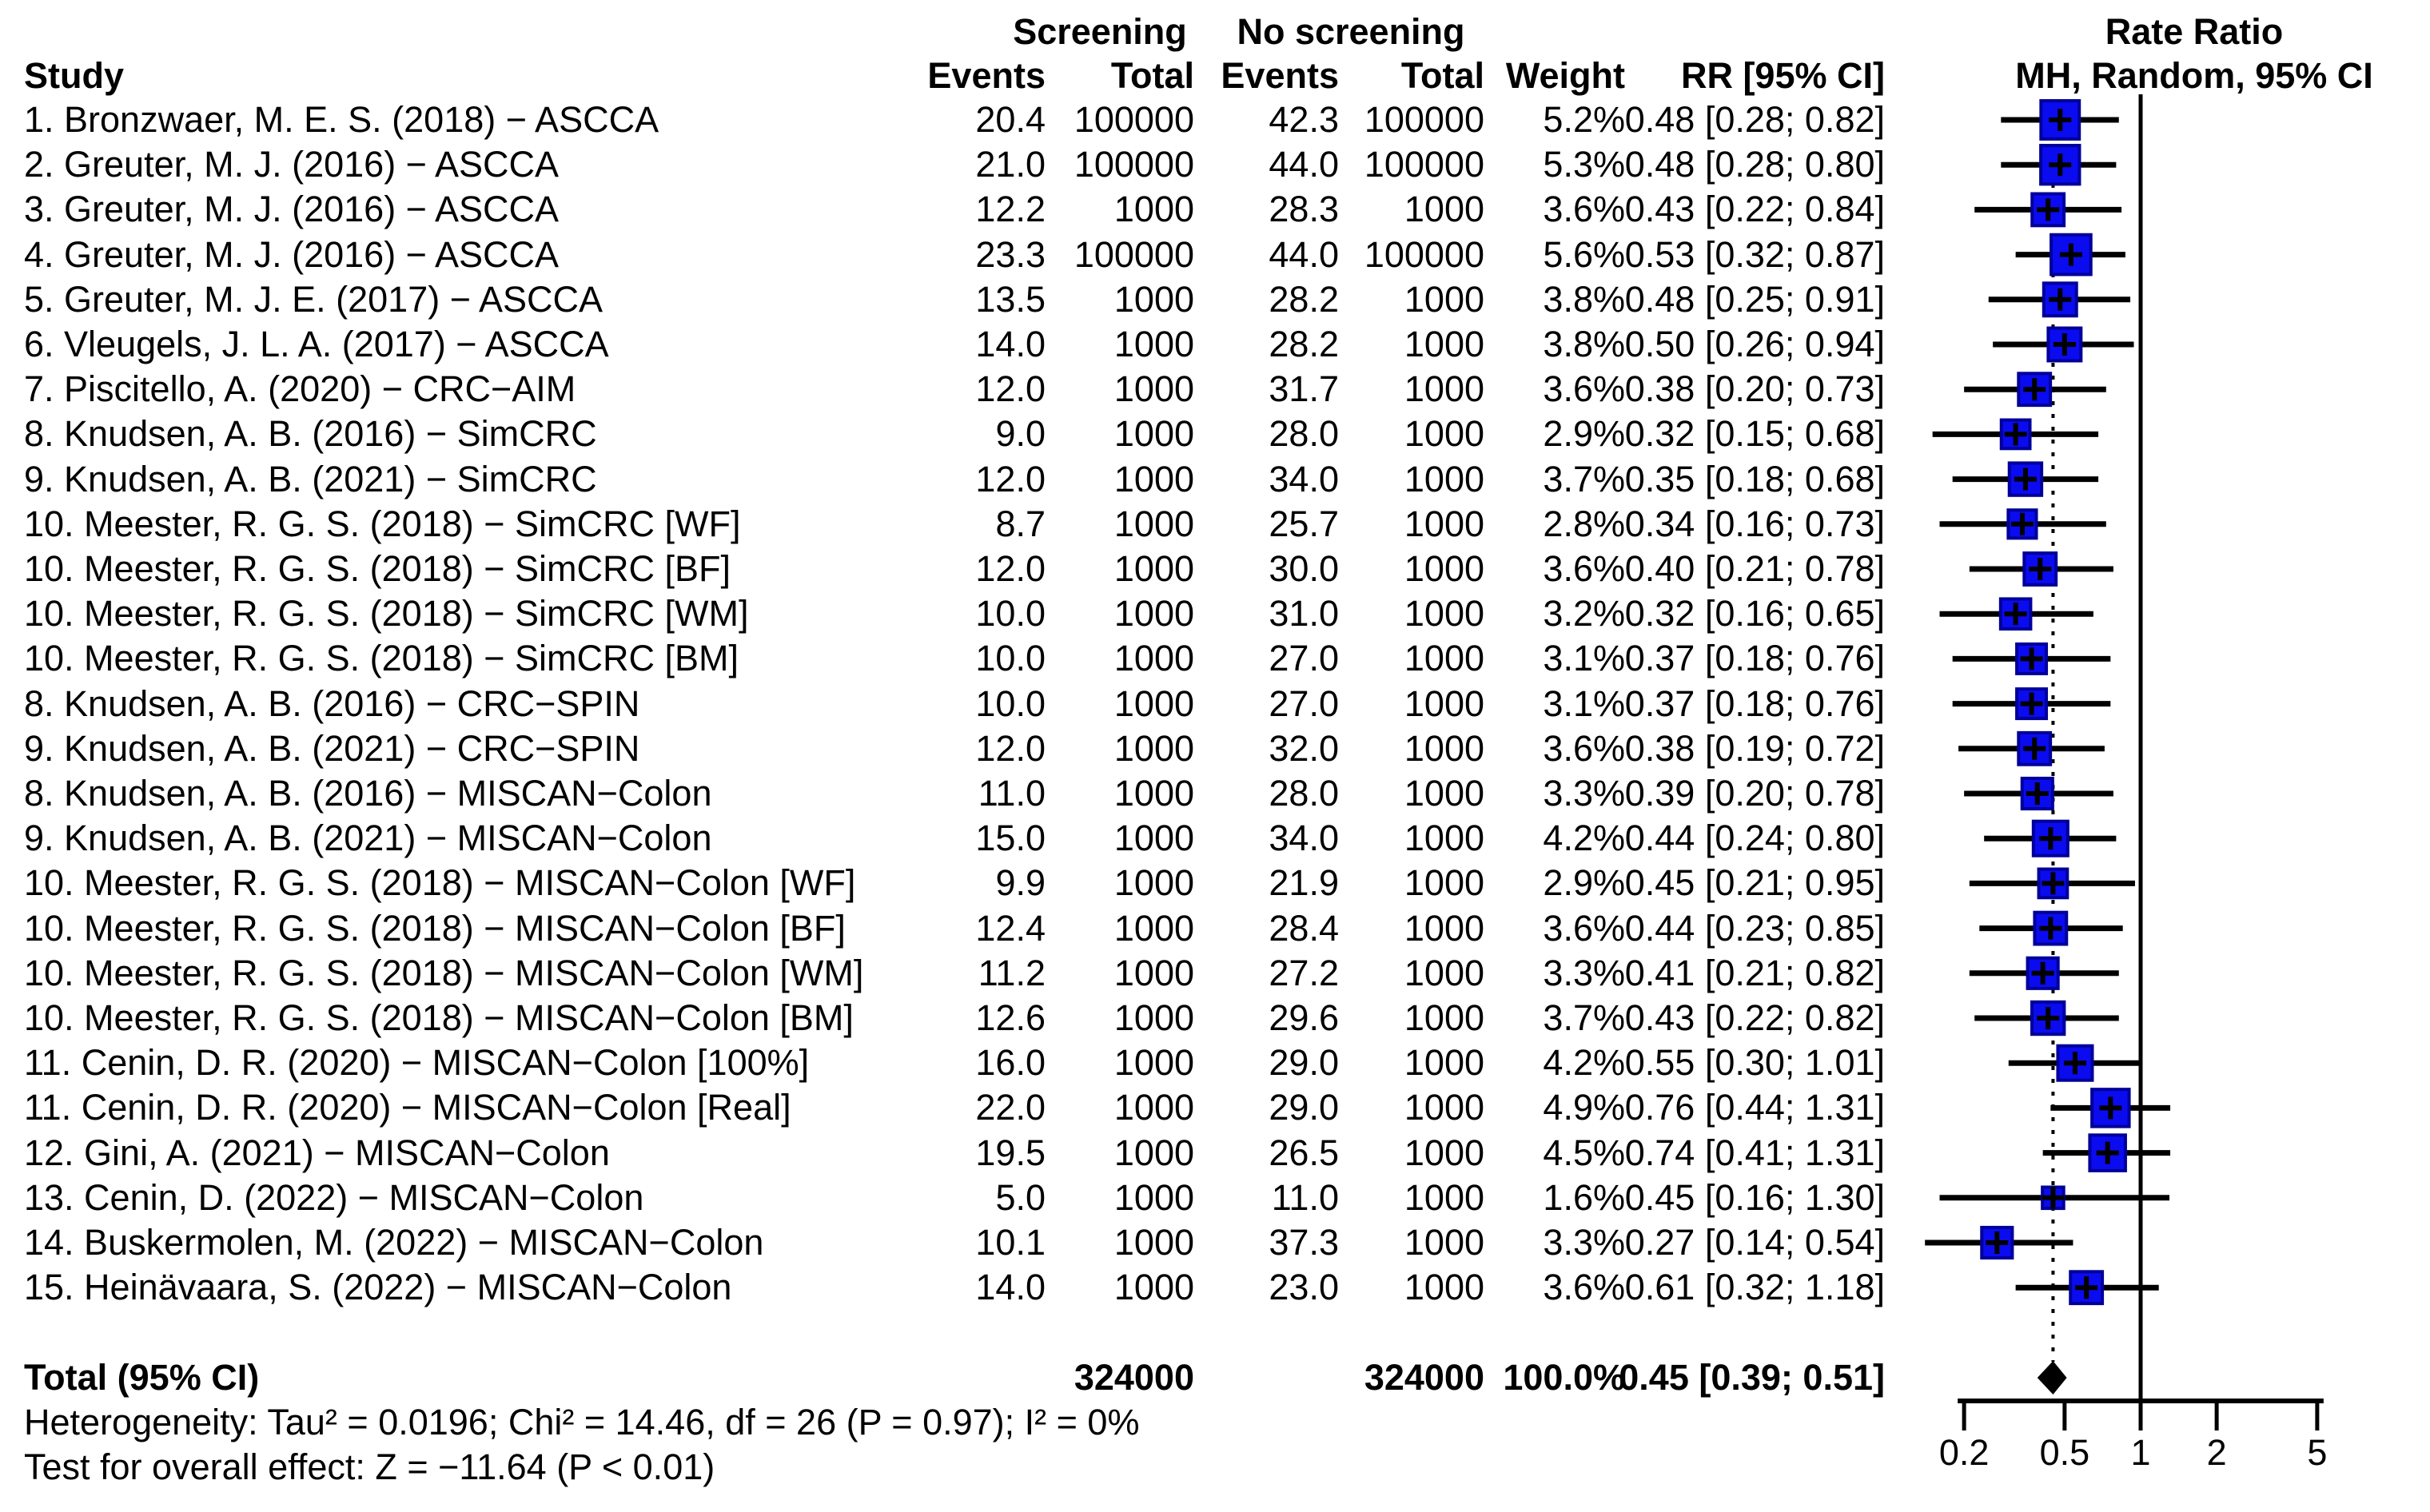 This screenshot has width=2430, height=1512. What do you see at coordinates (1010, 1242) in the screenshot?
I see `scr-events-cell: 10.1` at bounding box center [1010, 1242].